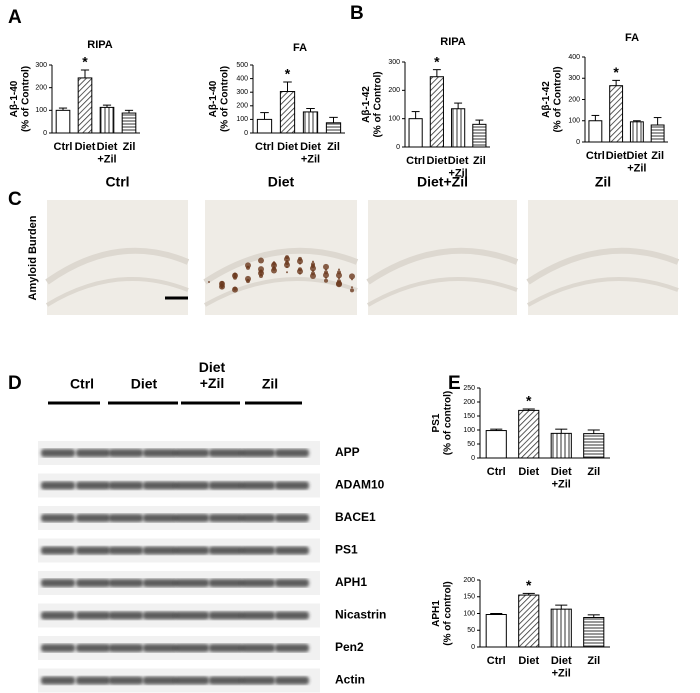 The width and height of the screenshot is (700, 693). I want to click on micrograph-row-label: Amyloid Burden, so click(33, 257).